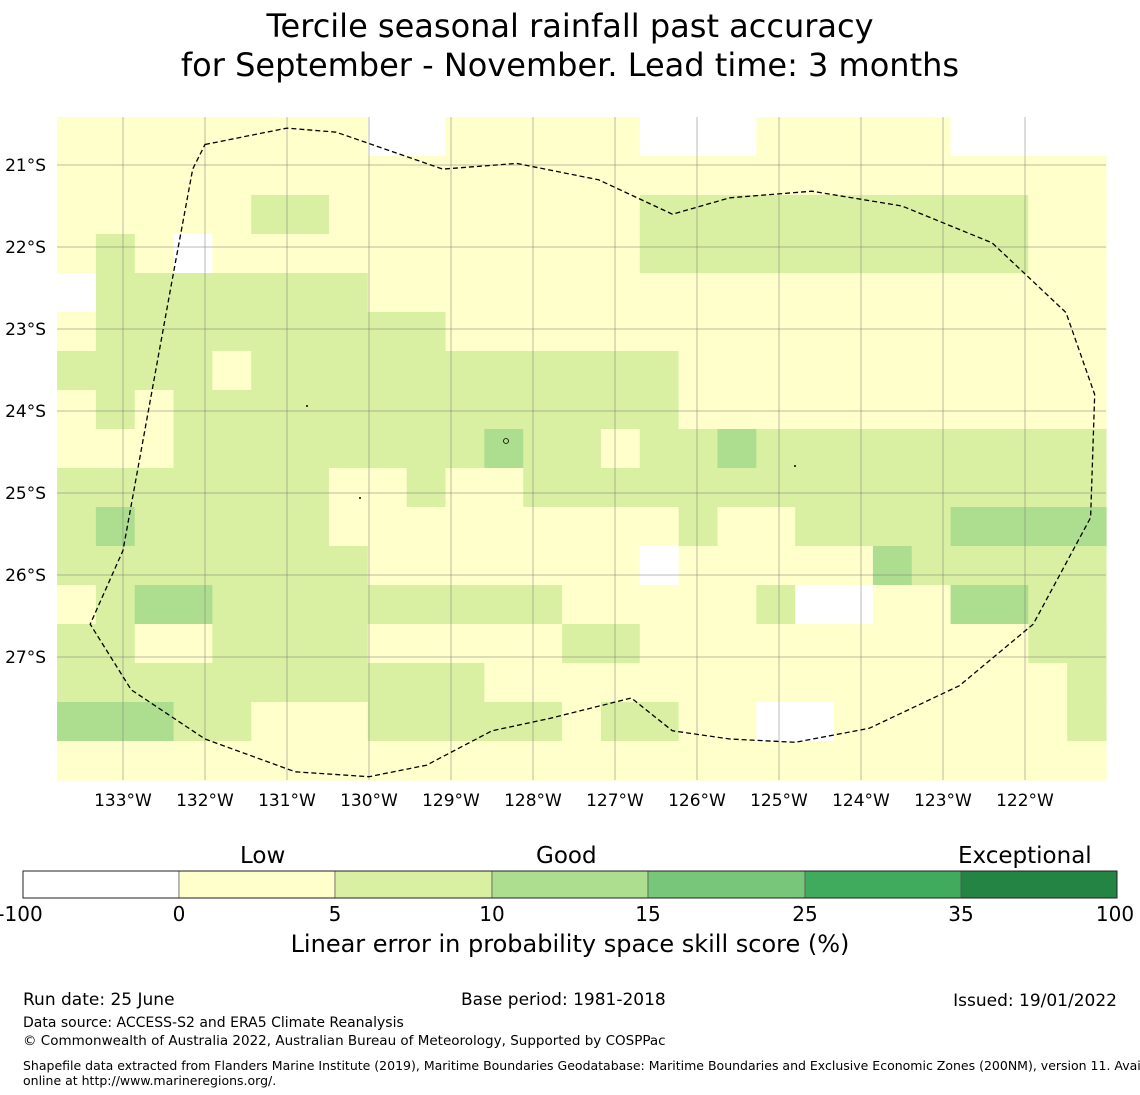 Image resolution: width=1140 pixels, height=1095 pixels. Describe the element at coordinates (861, 801) in the screenshot. I see `longitude-tick-label: 124°W` at that location.